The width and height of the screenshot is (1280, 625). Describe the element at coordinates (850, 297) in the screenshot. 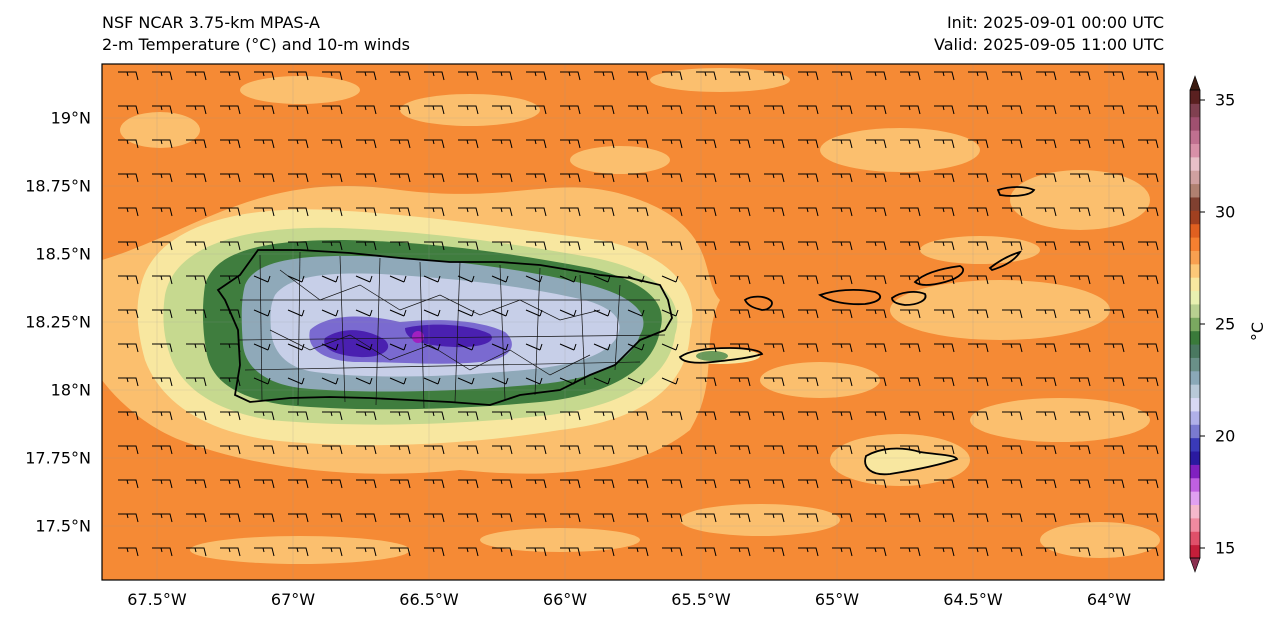

I see `st-thomas-coast` at that location.